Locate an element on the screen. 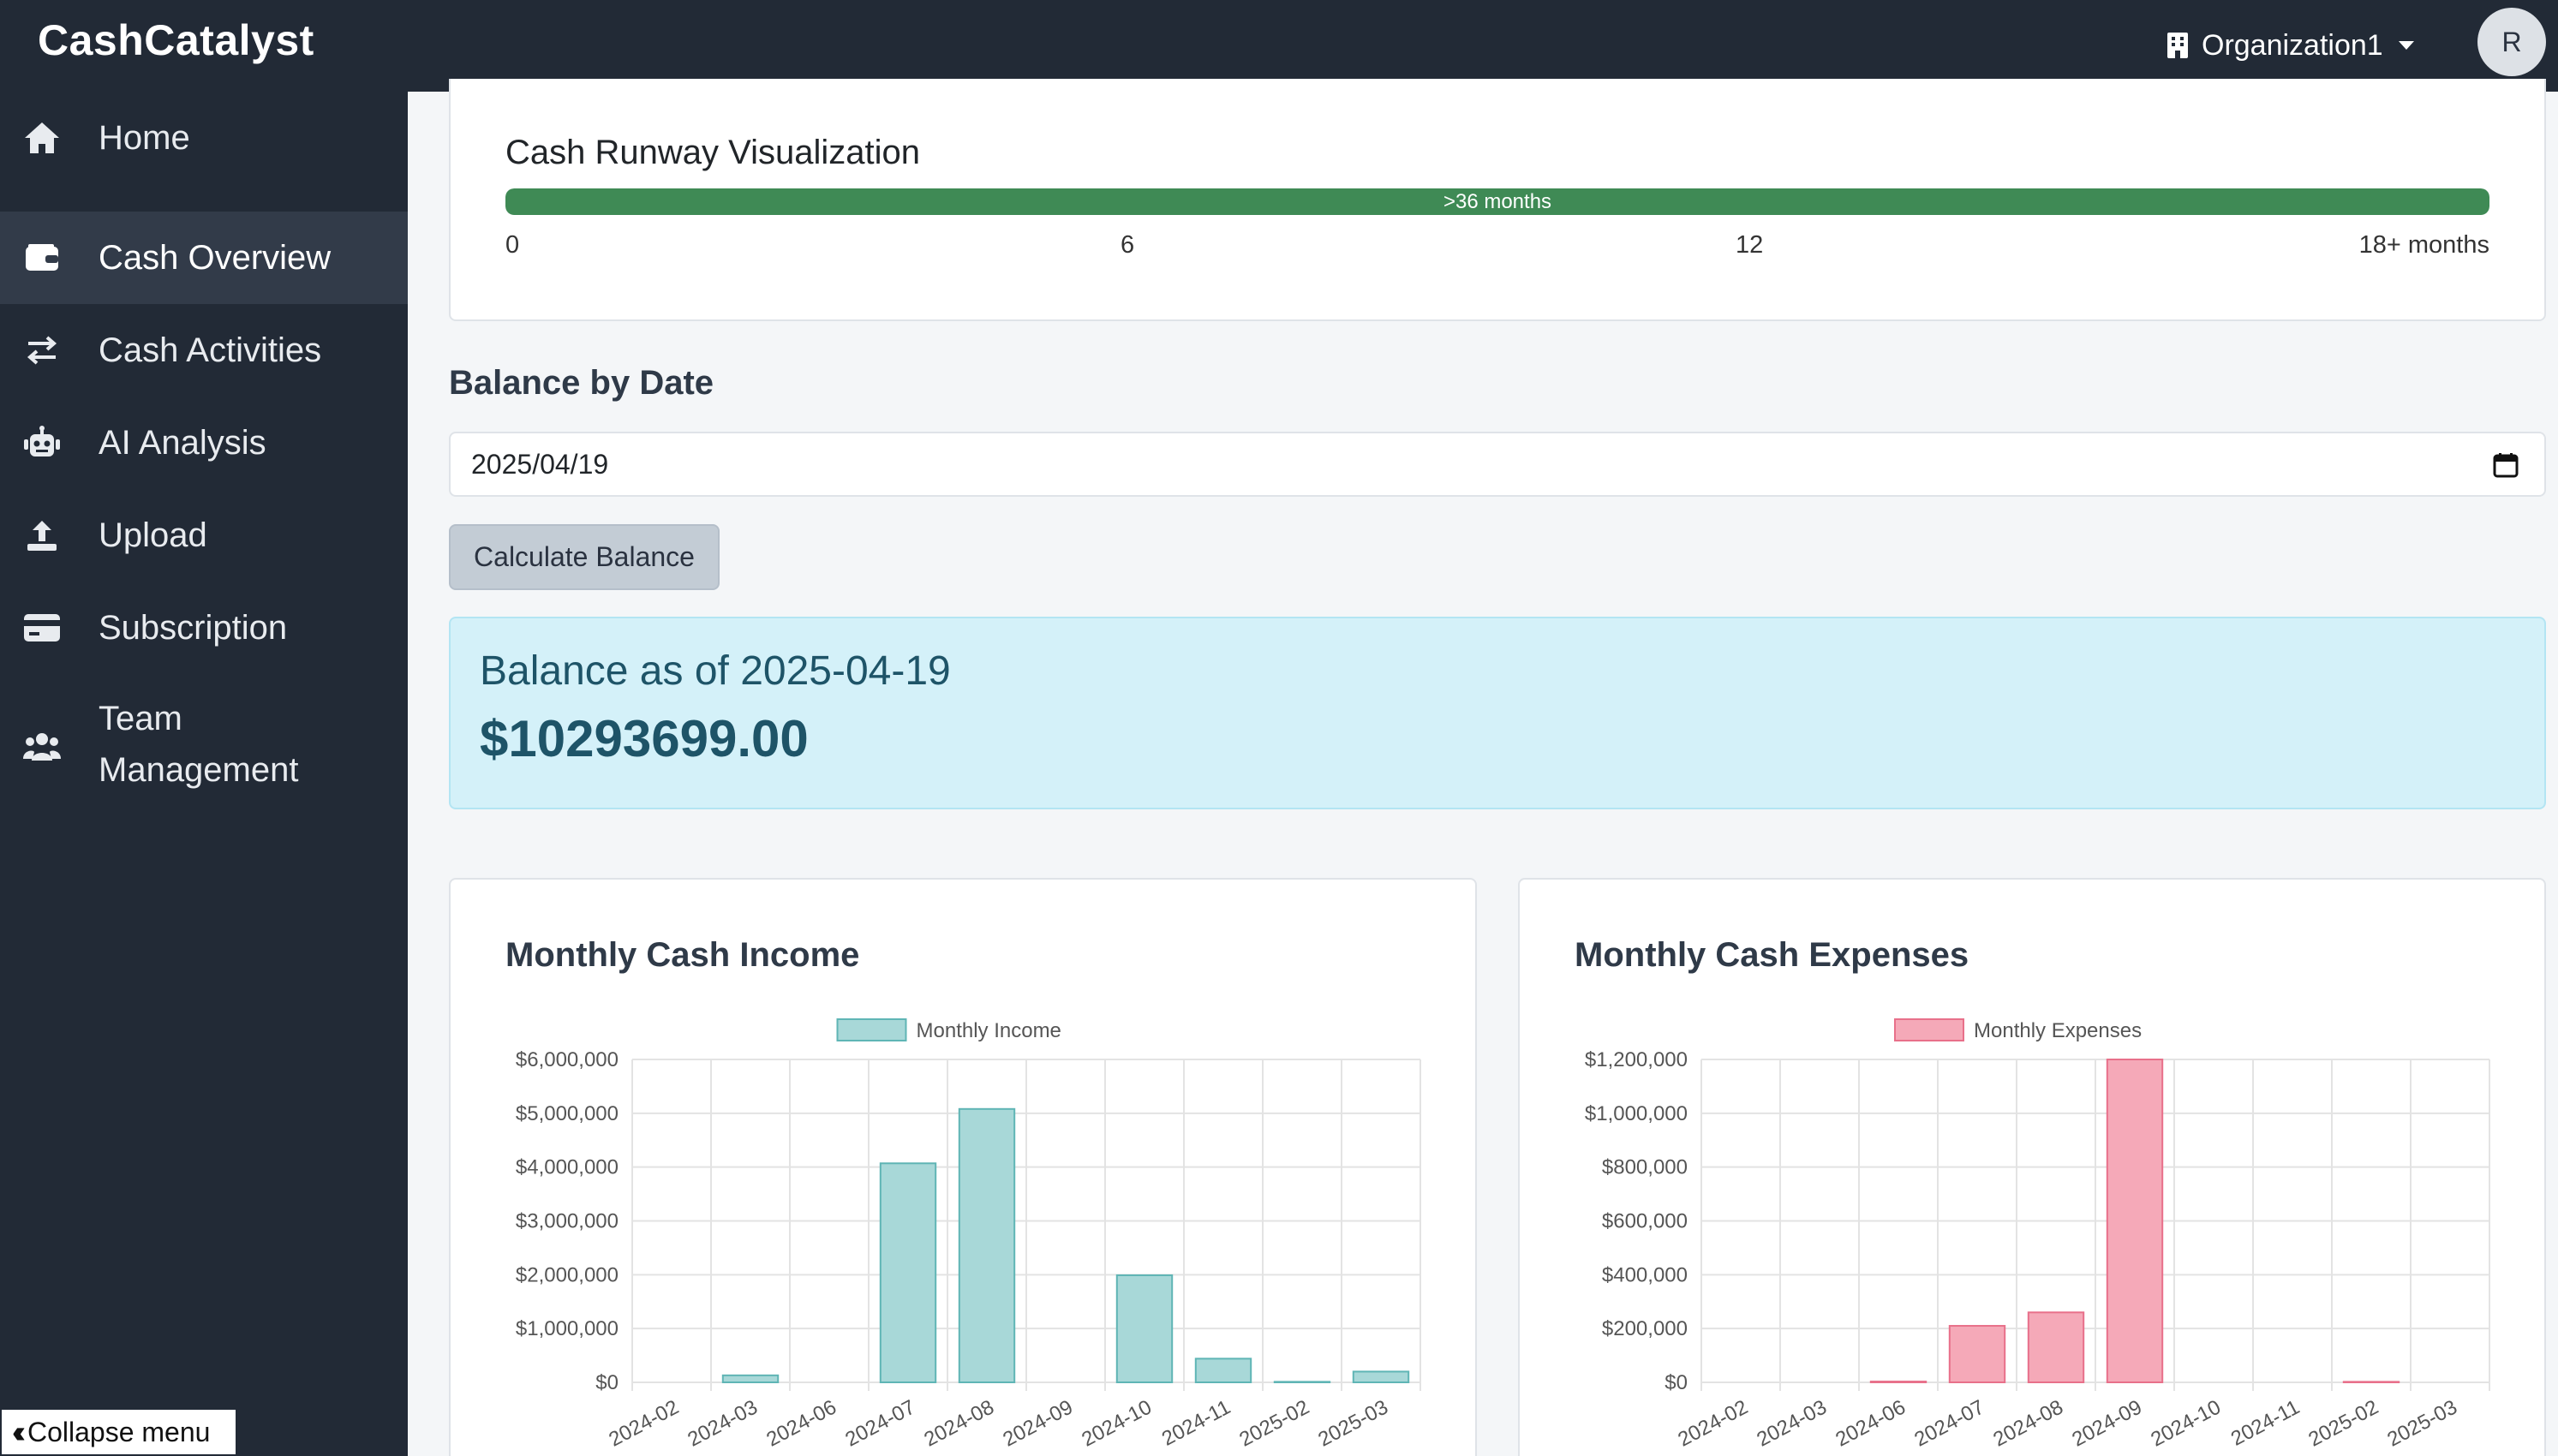  organization-name: Organization1 is located at coordinates (2292, 45).